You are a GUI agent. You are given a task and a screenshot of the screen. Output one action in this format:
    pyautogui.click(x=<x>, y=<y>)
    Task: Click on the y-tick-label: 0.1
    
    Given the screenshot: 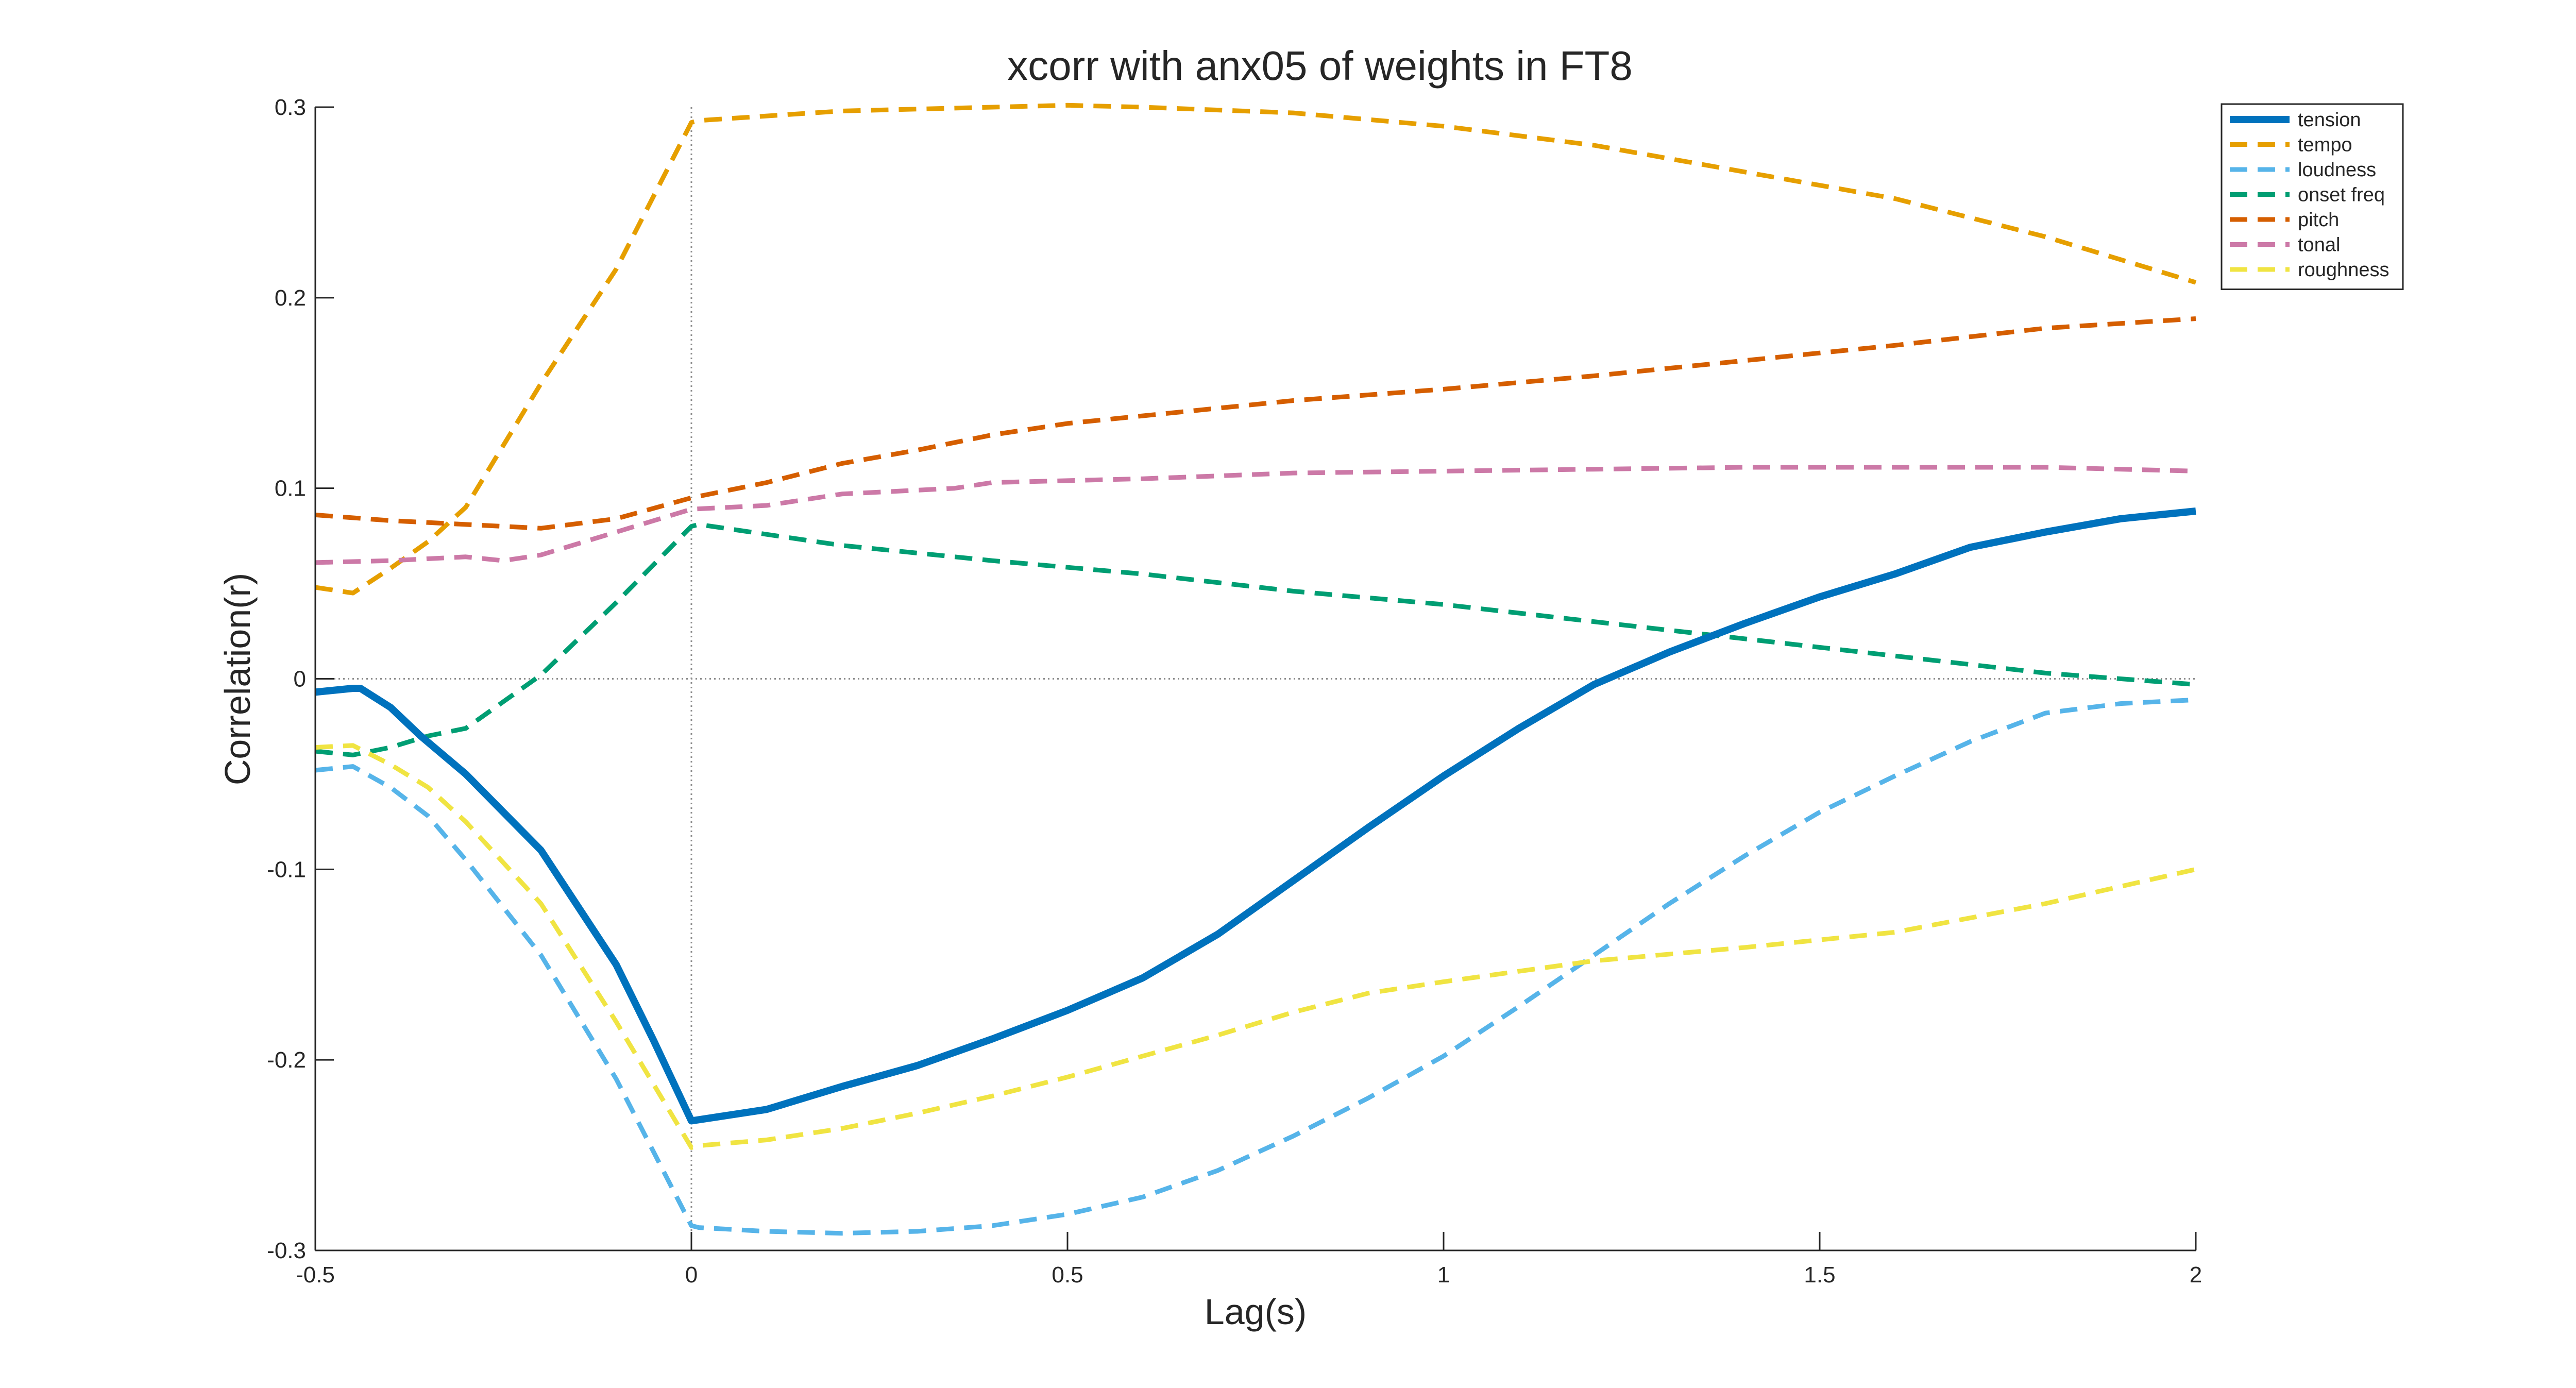 What is the action you would take?
    pyautogui.click(x=290, y=488)
    